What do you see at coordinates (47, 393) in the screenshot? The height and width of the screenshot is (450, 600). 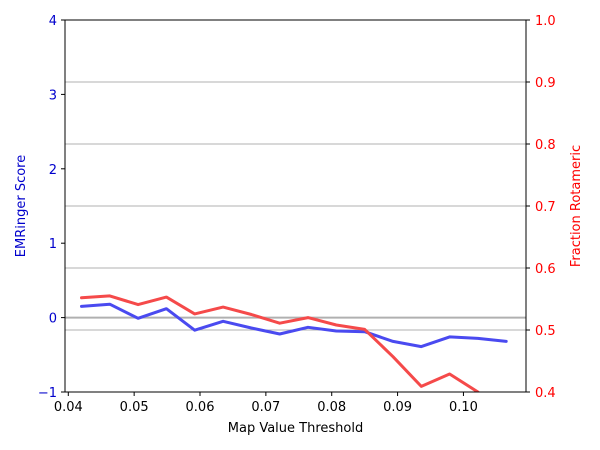 I see `left-y-tick-label: −1` at bounding box center [47, 393].